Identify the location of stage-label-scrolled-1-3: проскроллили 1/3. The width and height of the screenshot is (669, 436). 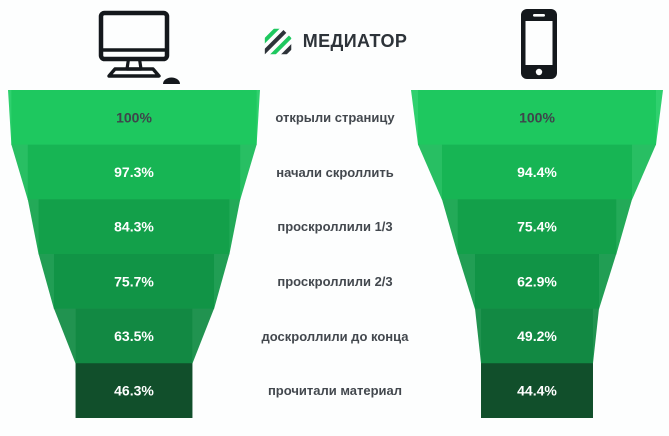
(335, 227).